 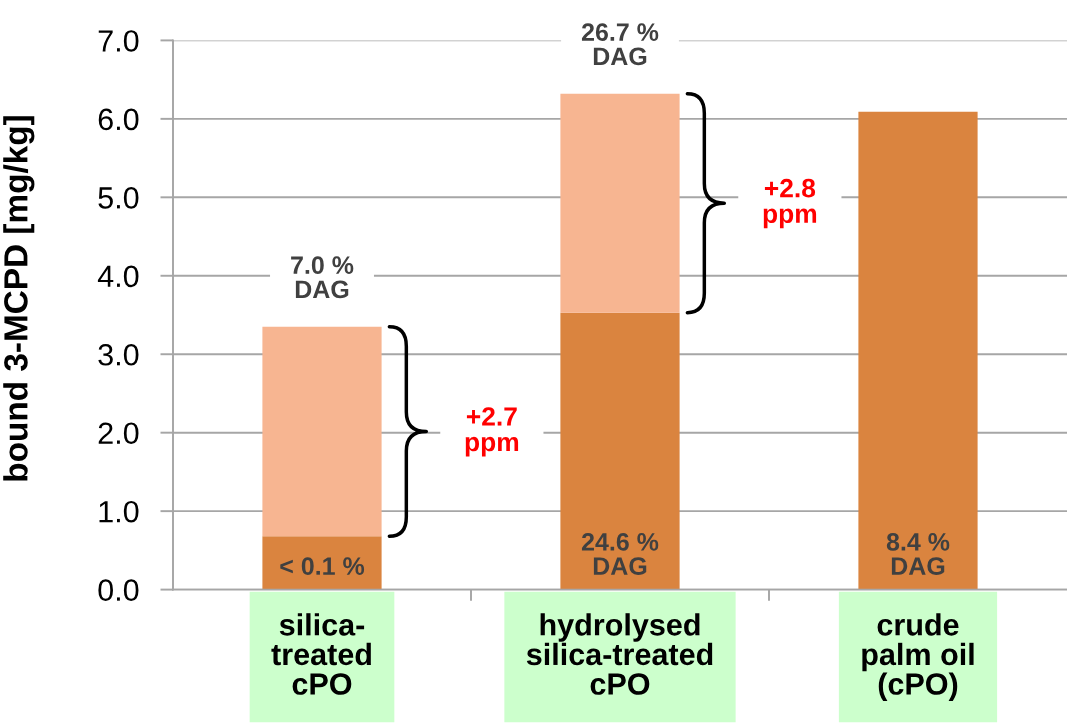 I want to click on y-tick-label: 6.0, so click(x=118, y=119).